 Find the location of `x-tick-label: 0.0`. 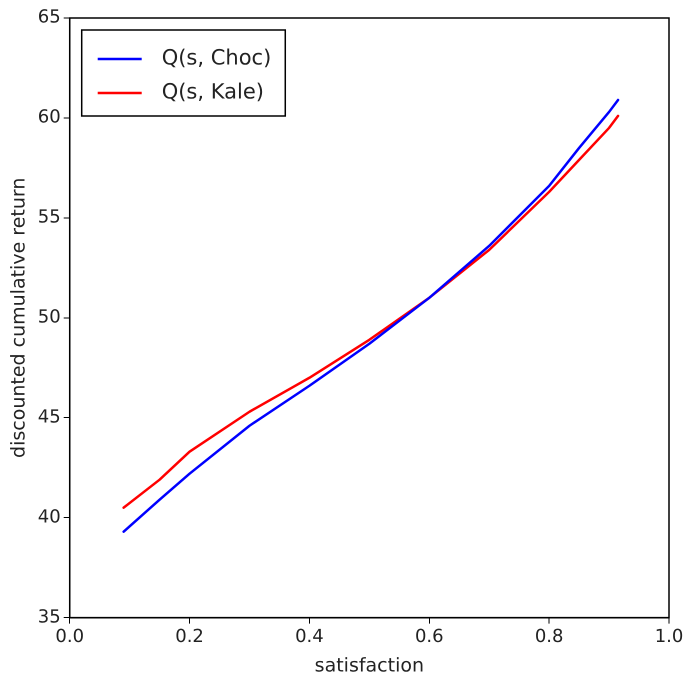

x-tick-label: 0.0 is located at coordinates (69, 637).